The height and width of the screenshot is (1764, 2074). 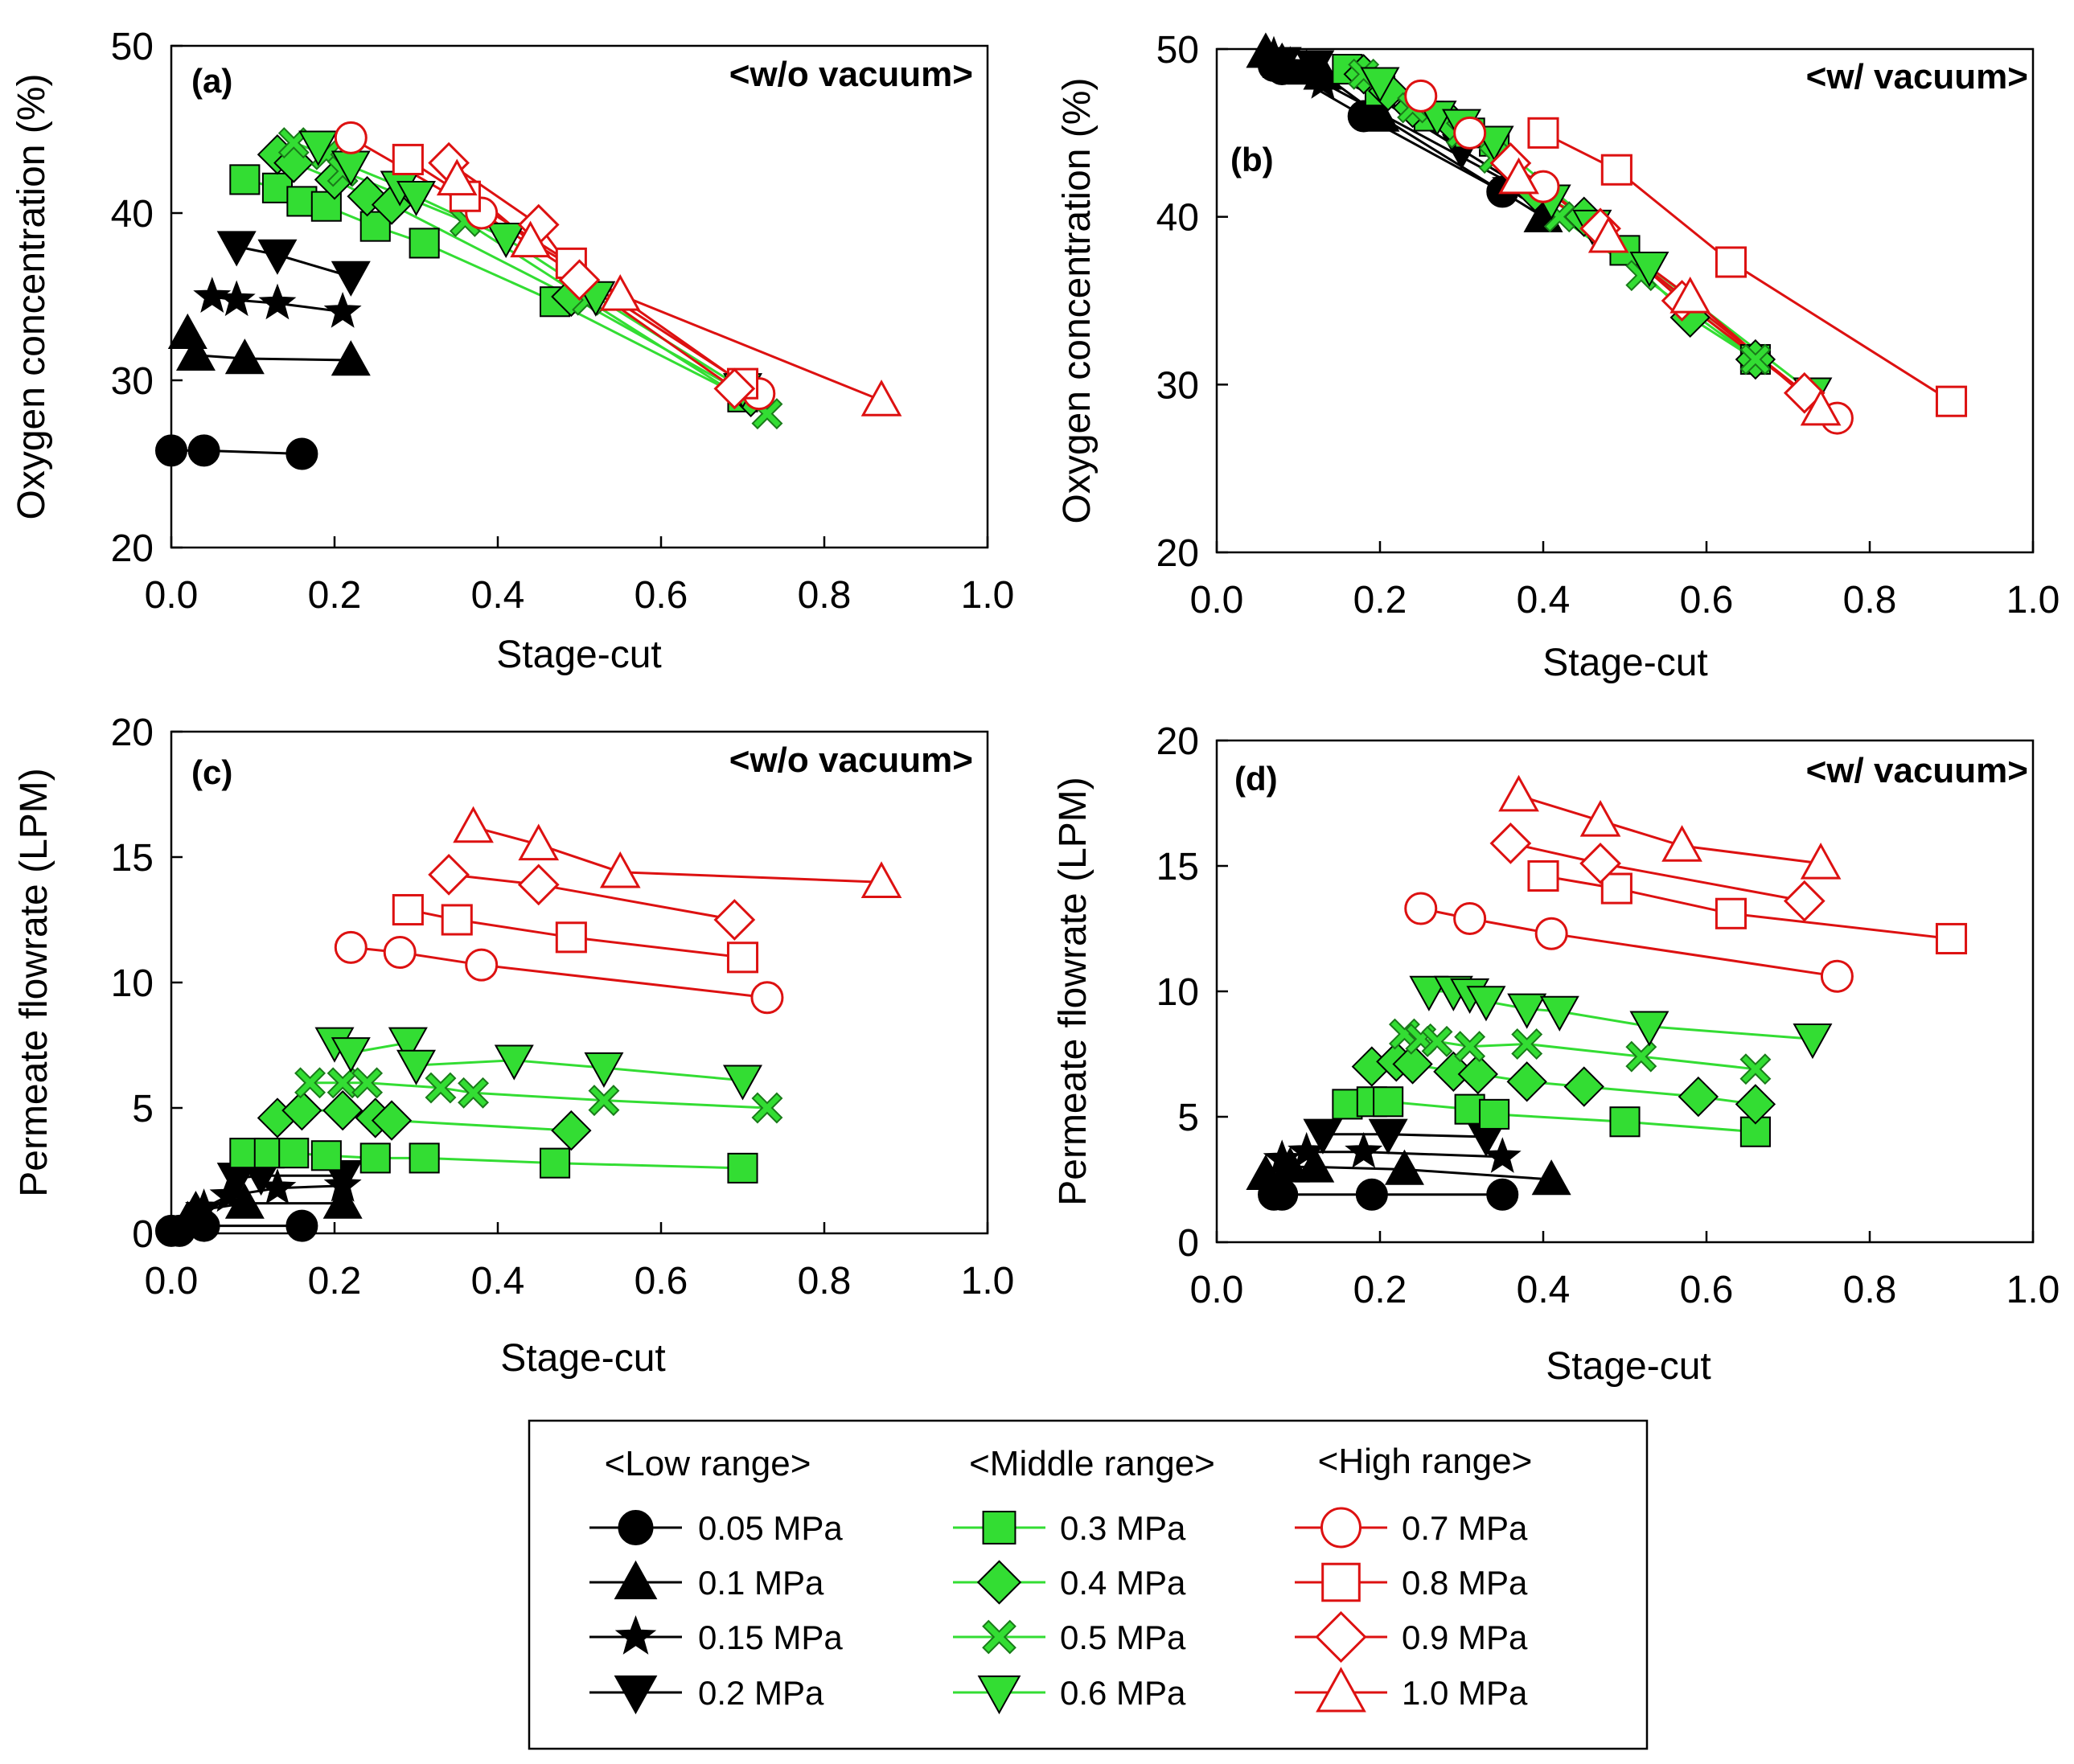 I want to click on x-tick-label: 0.6, so click(x=1707, y=1290).